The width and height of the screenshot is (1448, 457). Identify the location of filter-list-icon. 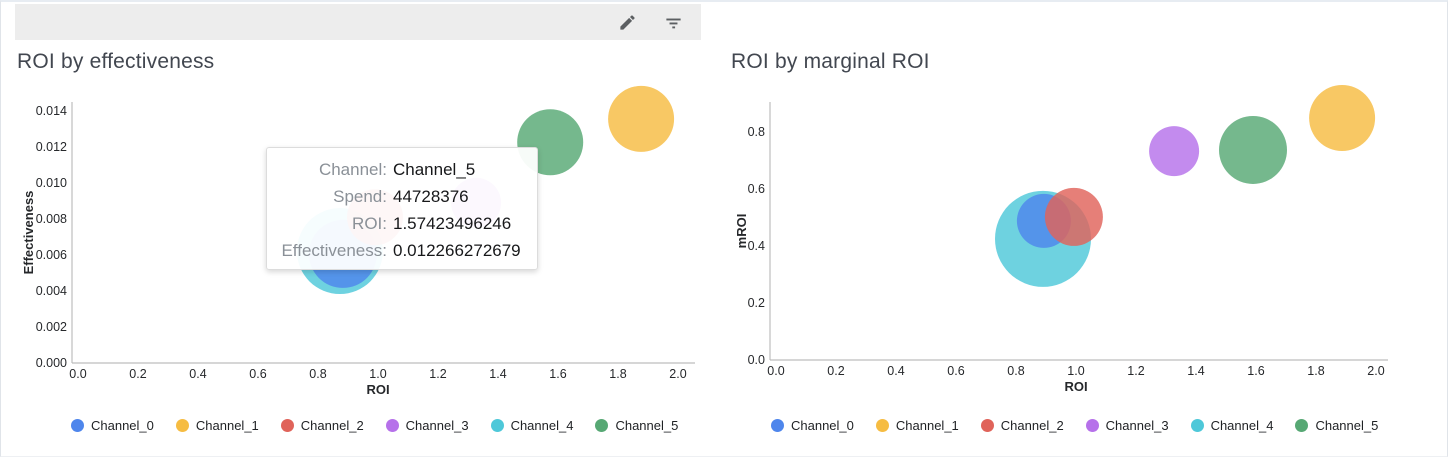
(673, 22).